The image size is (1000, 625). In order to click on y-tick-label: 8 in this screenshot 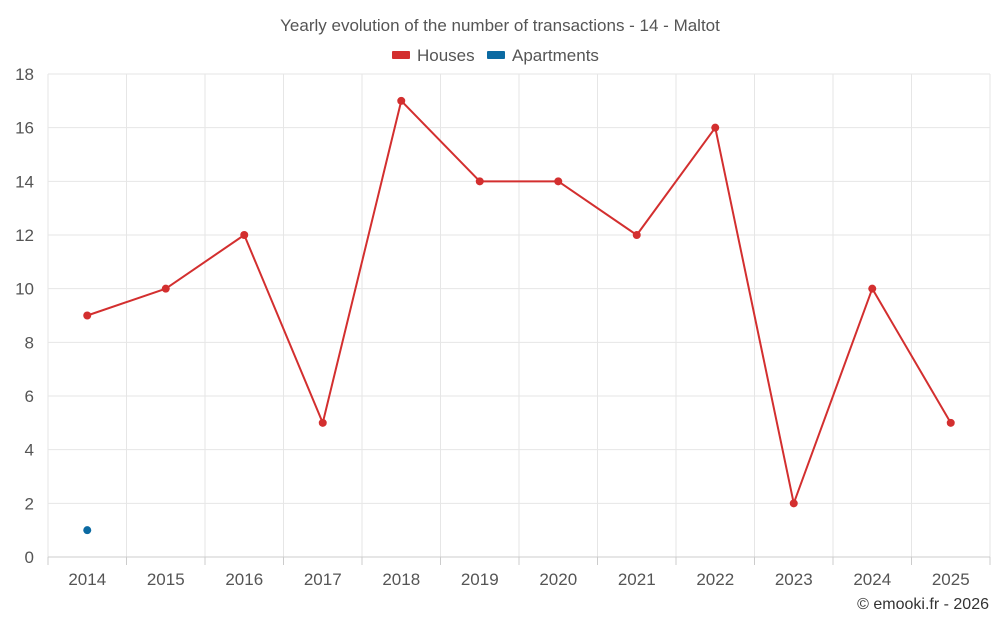, I will do `click(29, 342)`.